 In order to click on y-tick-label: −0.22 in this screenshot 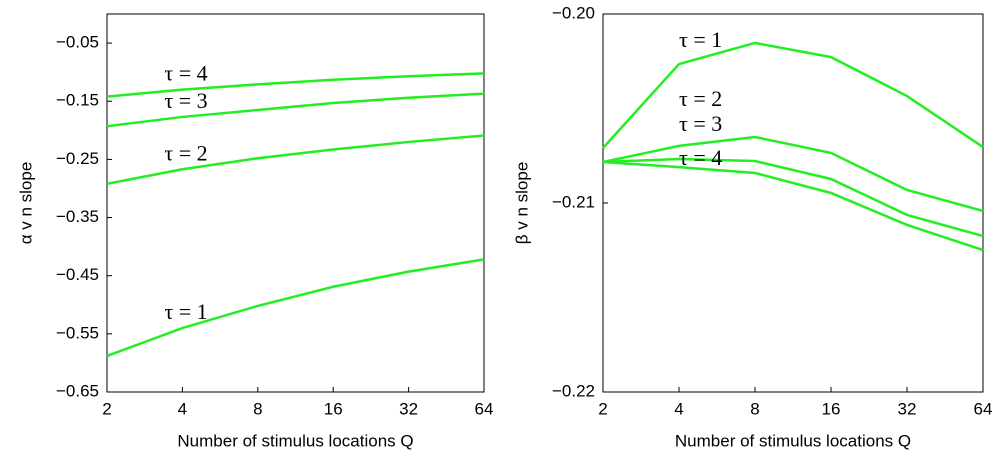, I will do `click(573, 390)`.